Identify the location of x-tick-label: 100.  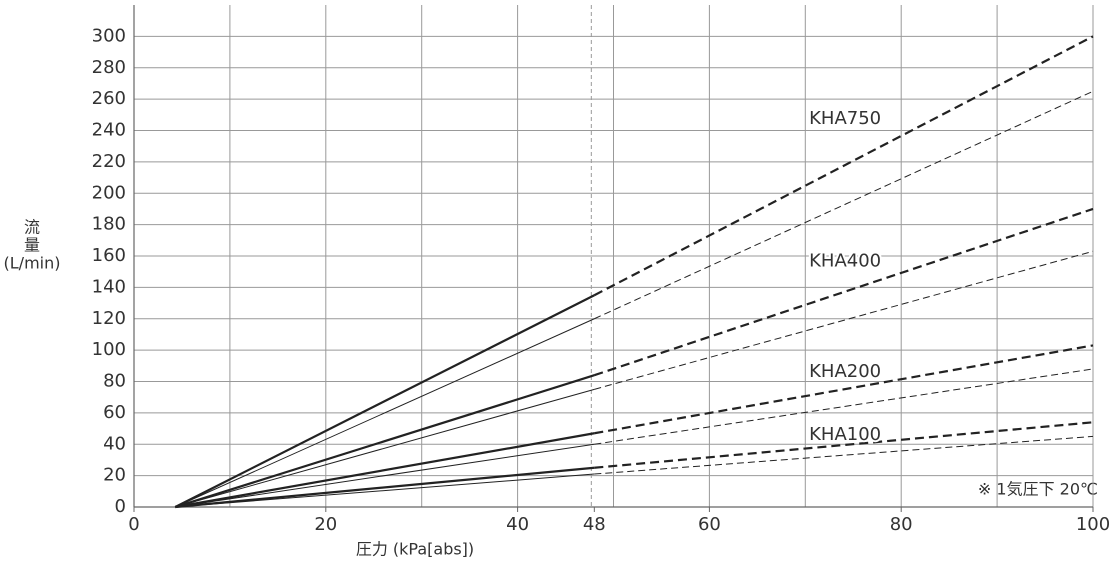
(1093, 524).